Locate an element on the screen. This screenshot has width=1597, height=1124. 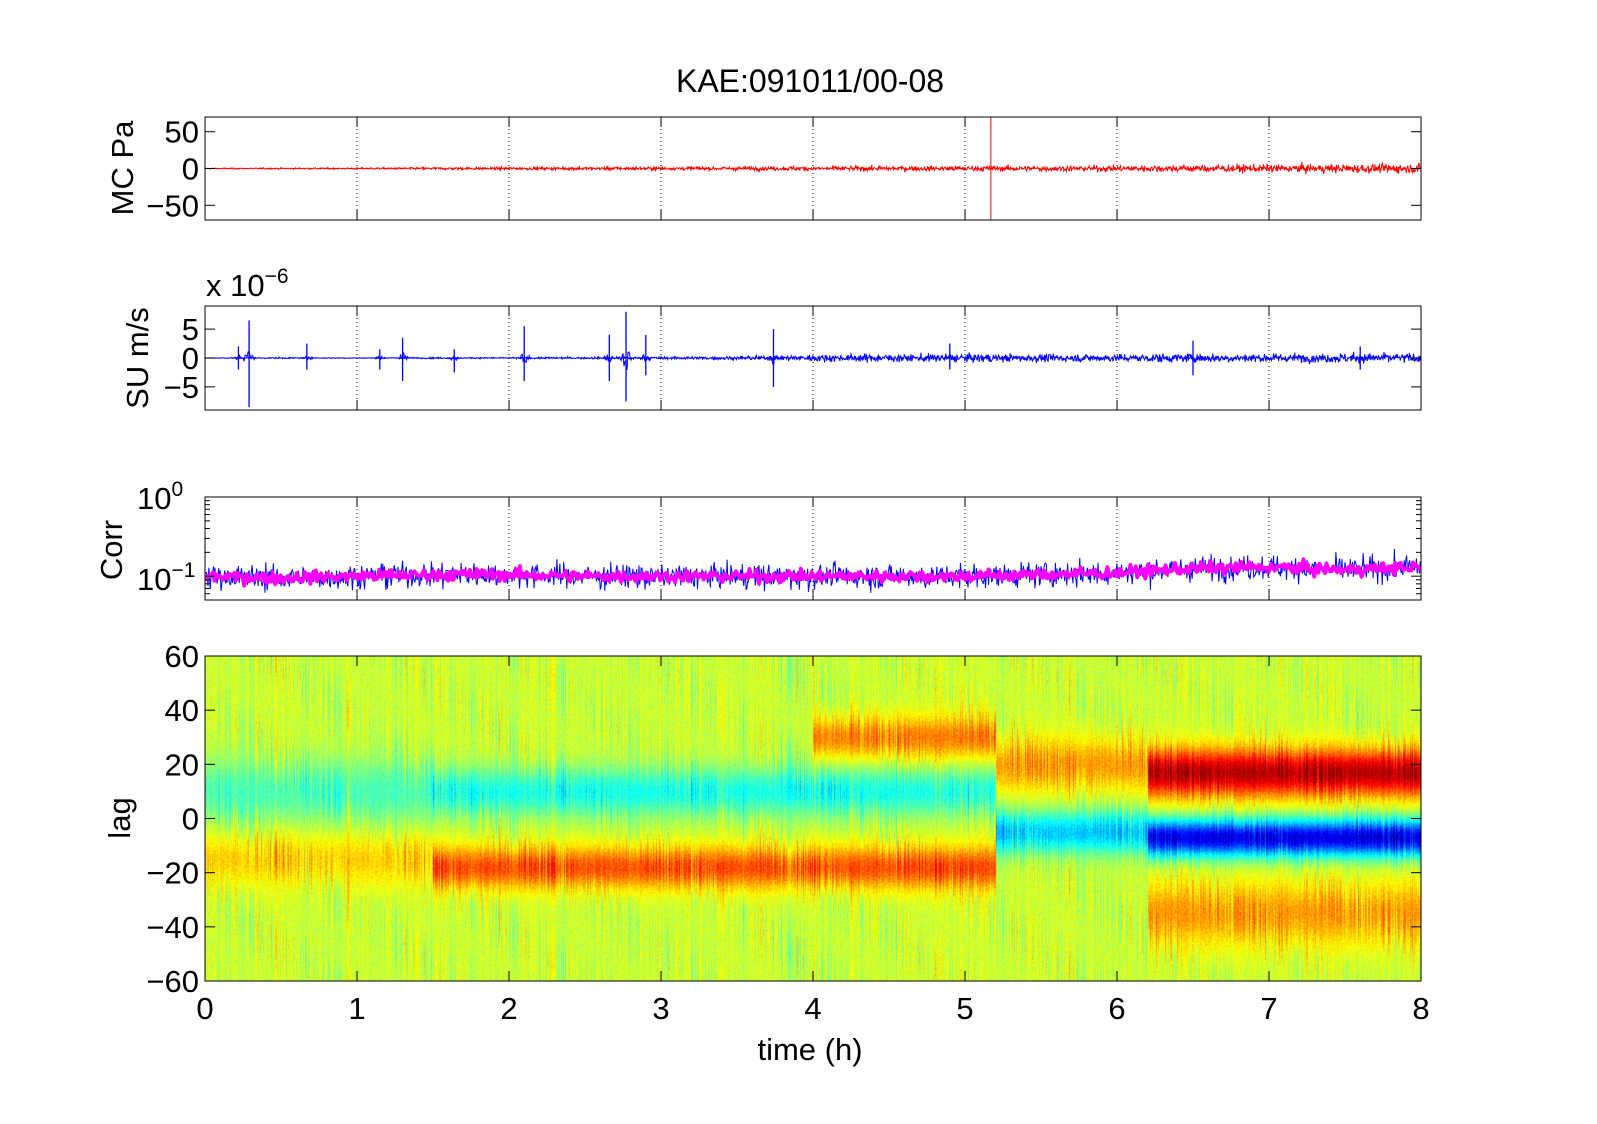
corr-panel: 100 10−1 Corr is located at coordinates (758, 539).